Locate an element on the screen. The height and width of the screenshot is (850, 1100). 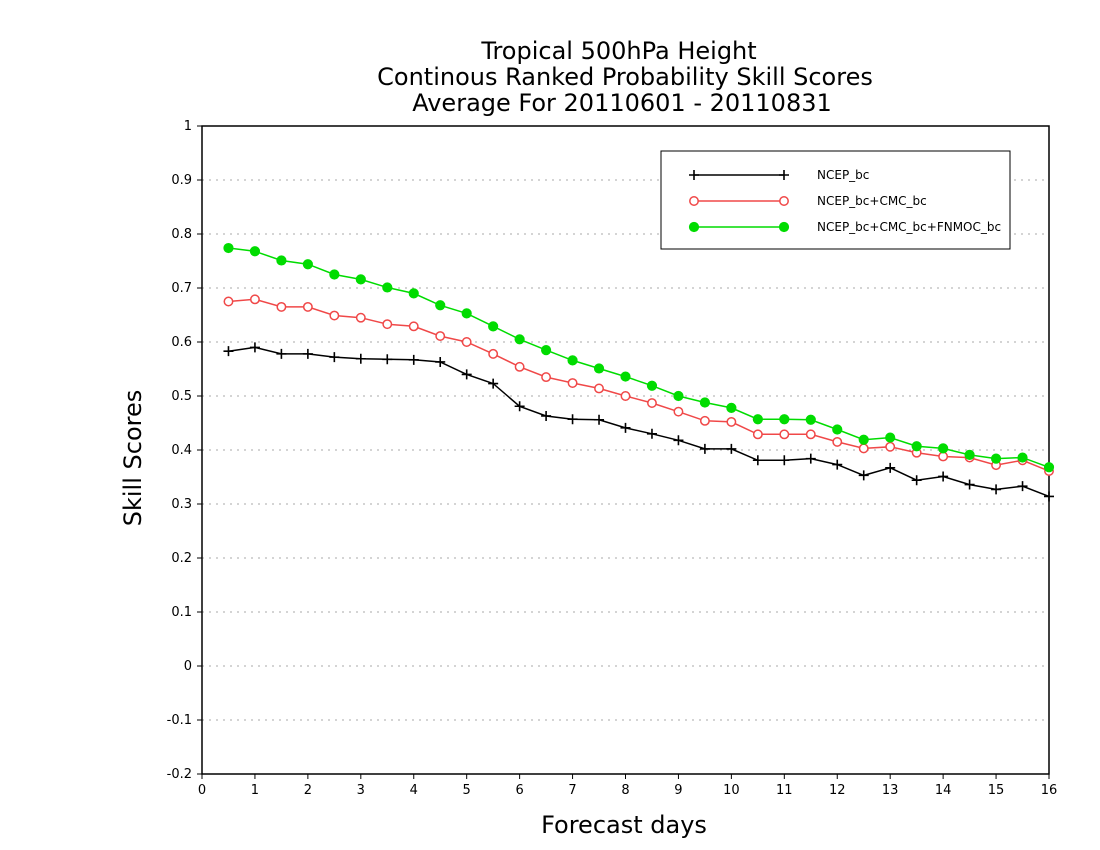
x-tick-label: 0 is located at coordinates (202, 790).